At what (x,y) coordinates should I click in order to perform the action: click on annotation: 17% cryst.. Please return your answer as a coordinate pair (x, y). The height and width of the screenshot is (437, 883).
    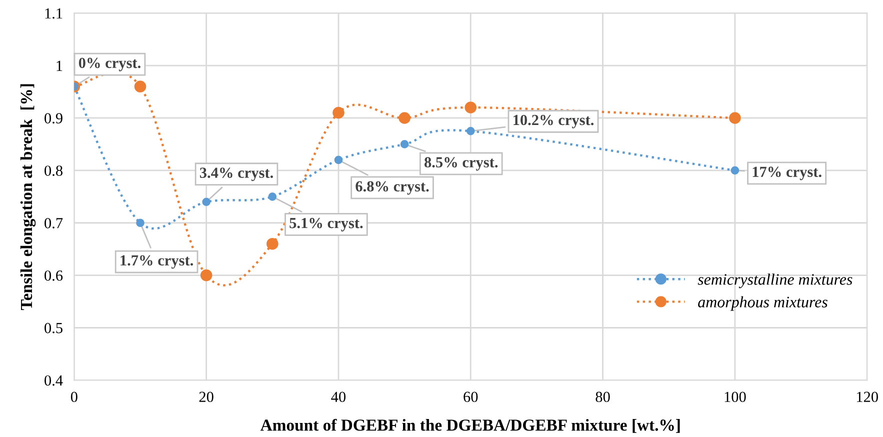
    Looking at the image, I should click on (787, 173).